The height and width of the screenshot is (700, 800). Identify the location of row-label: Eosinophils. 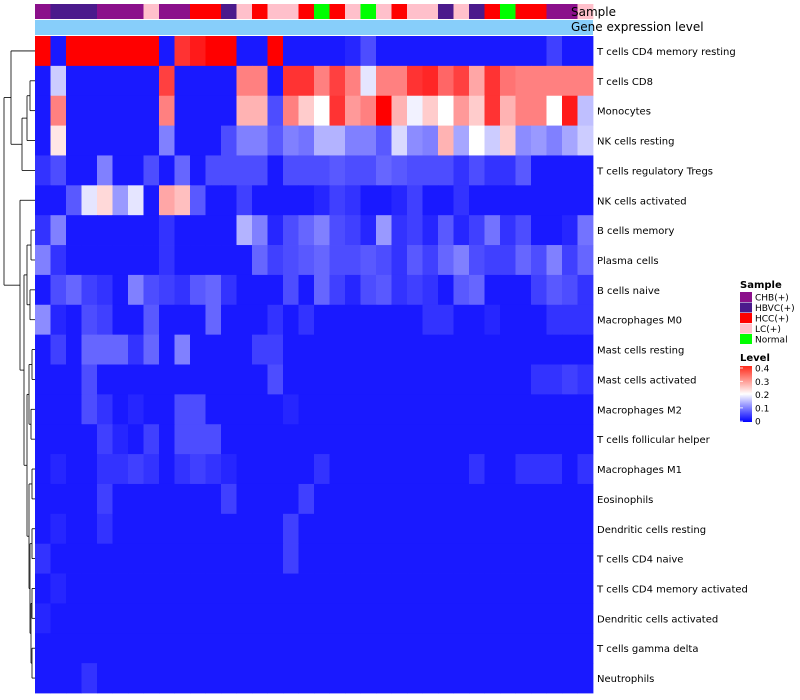
(625, 500).